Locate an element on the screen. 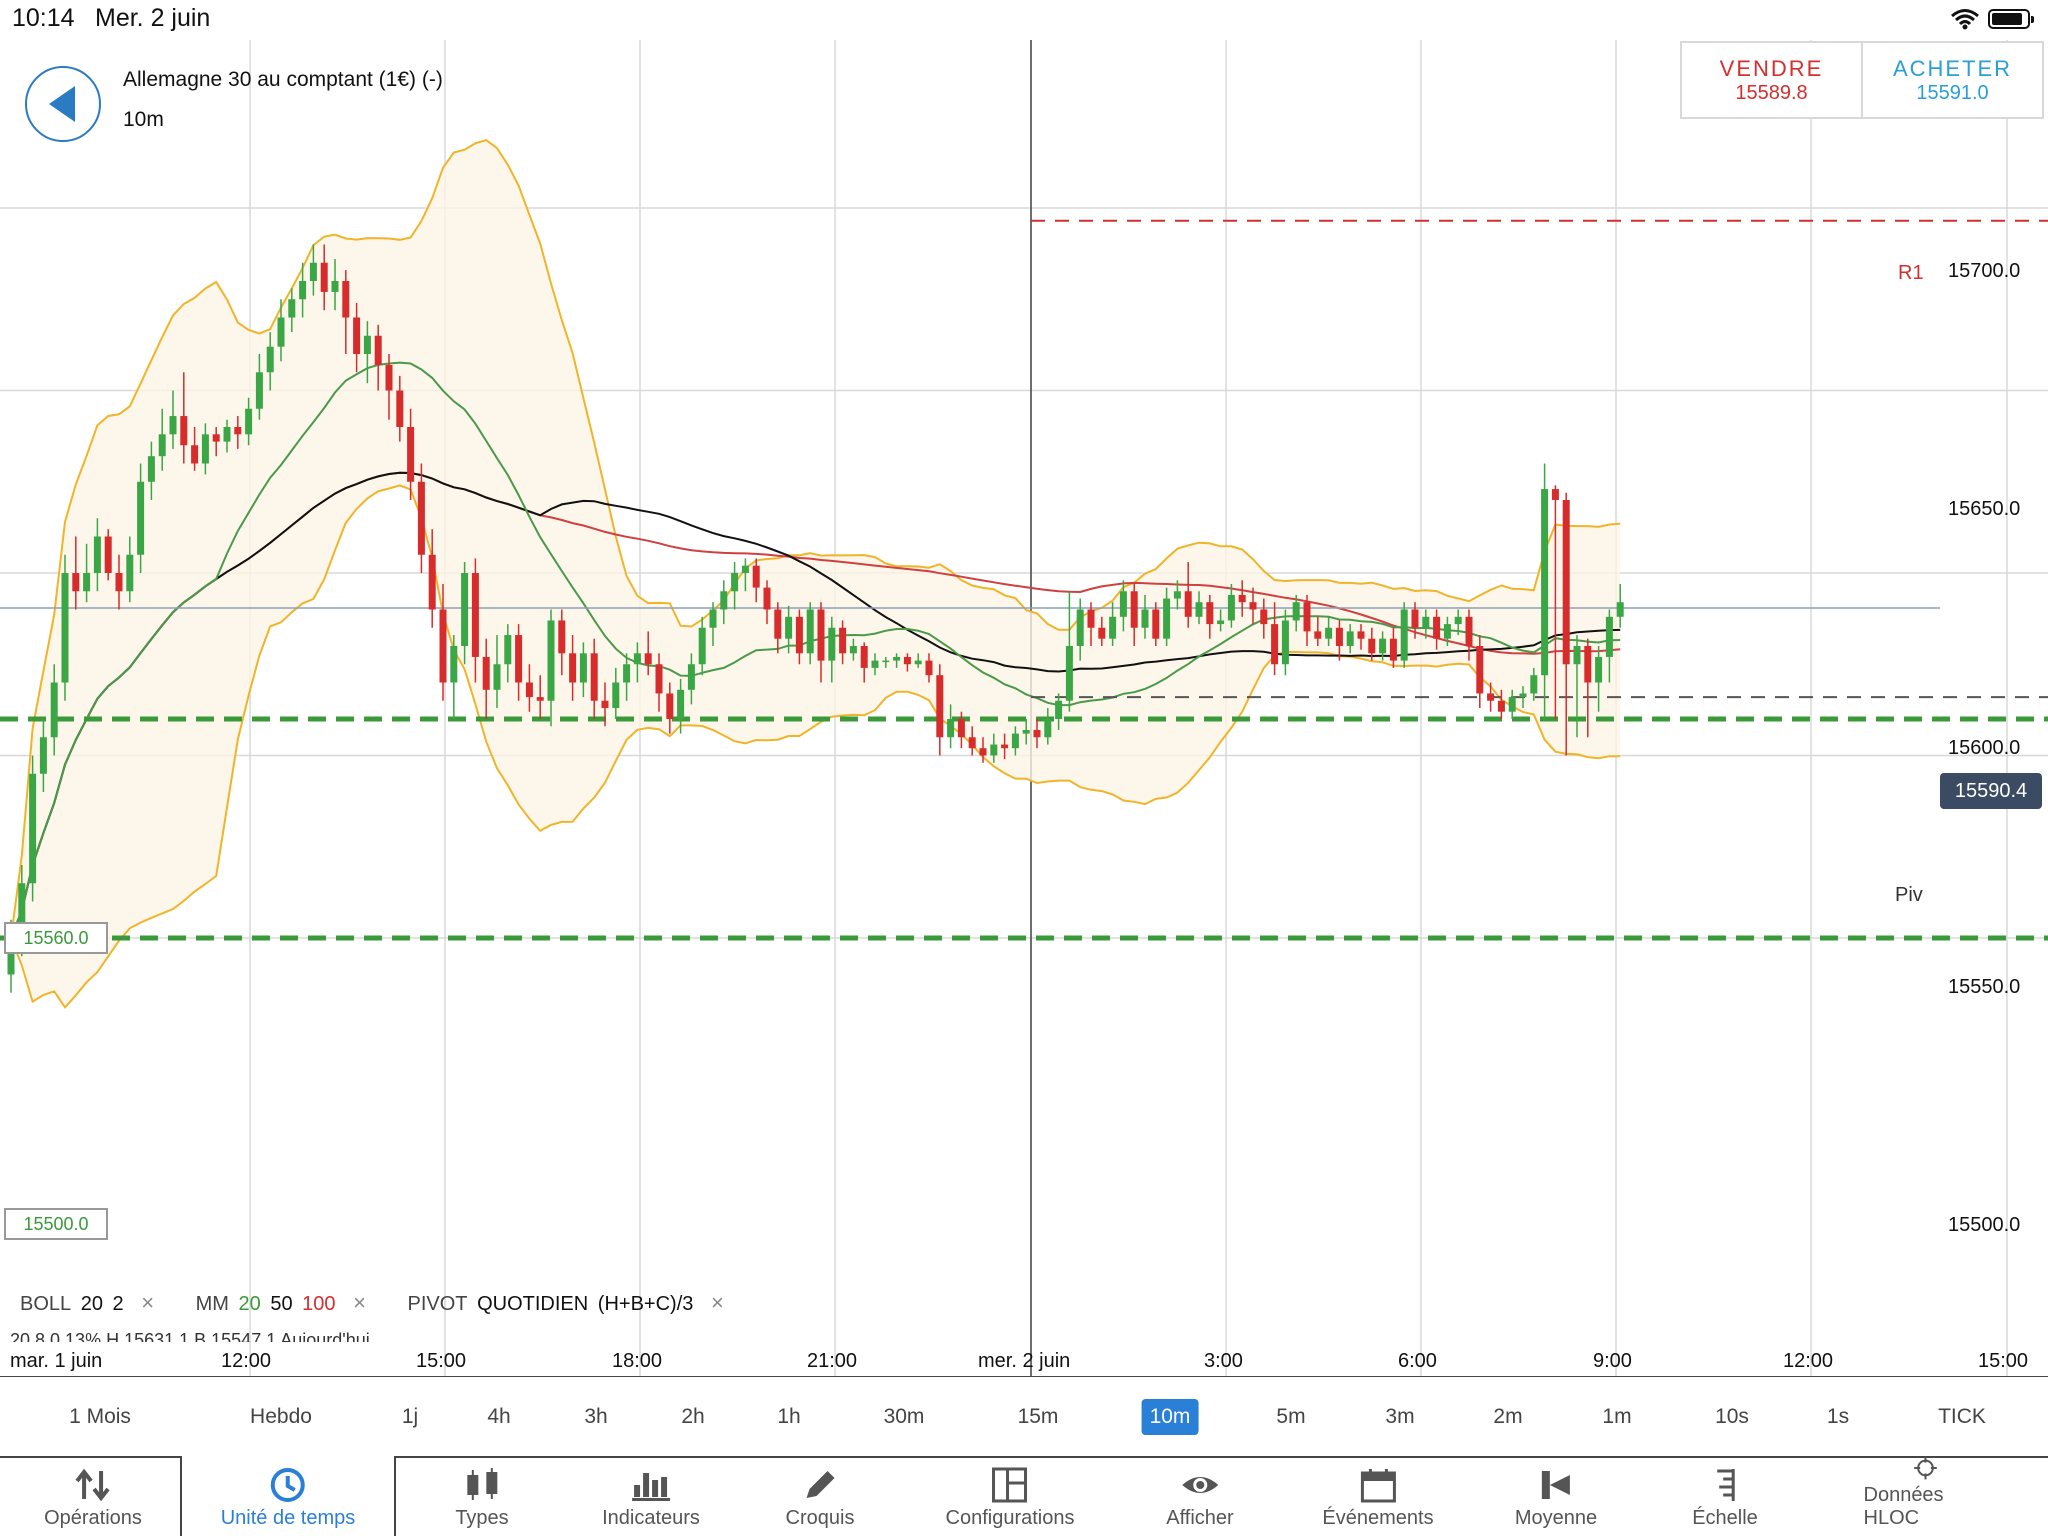 The height and width of the screenshot is (1538, 2048). toolbar-configurations: Configurations is located at coordinates (1010, 1496).